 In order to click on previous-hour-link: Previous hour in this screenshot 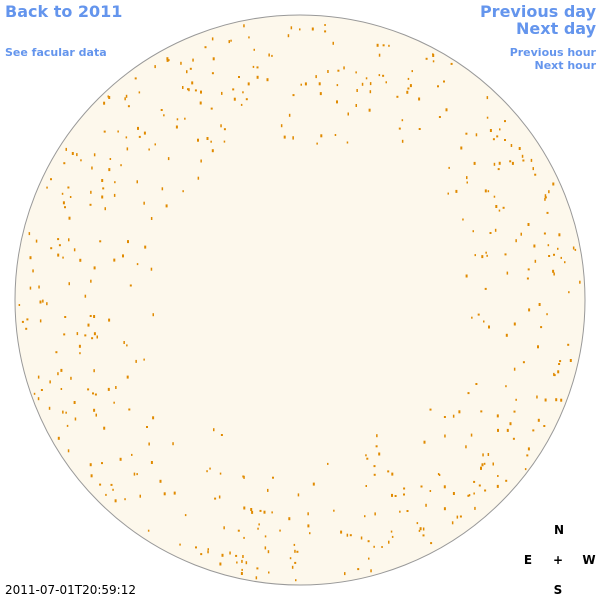, I will do `click(553, 52)`.